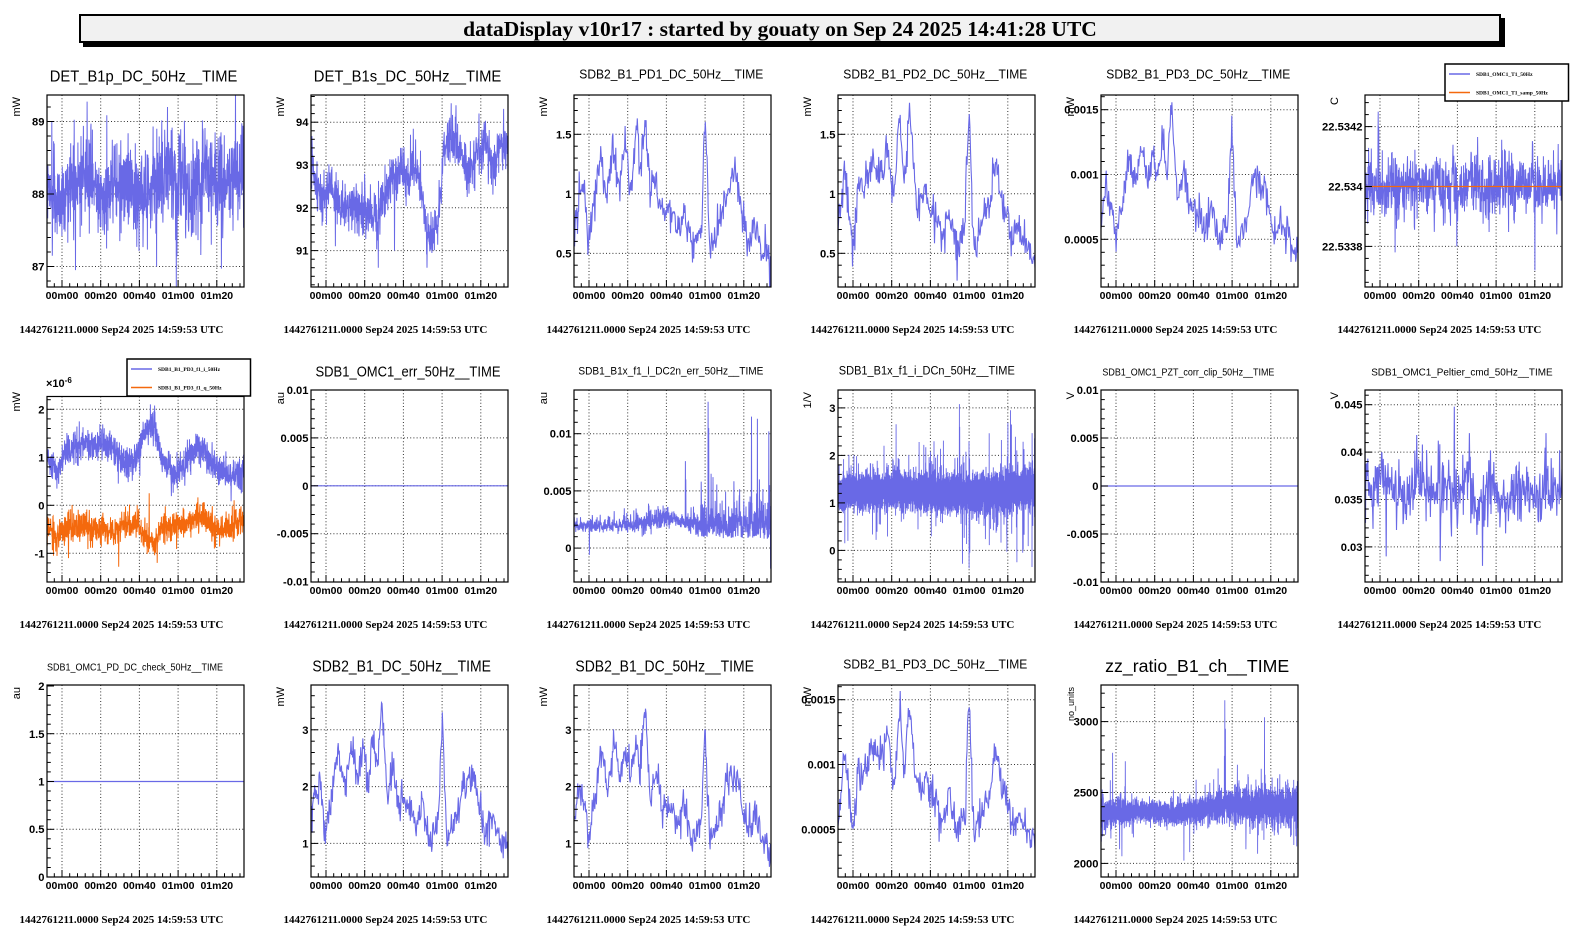  Describe the element at coordinates (1086, 583) in the screenshot. I see `svg-text: -0.01` at that location.